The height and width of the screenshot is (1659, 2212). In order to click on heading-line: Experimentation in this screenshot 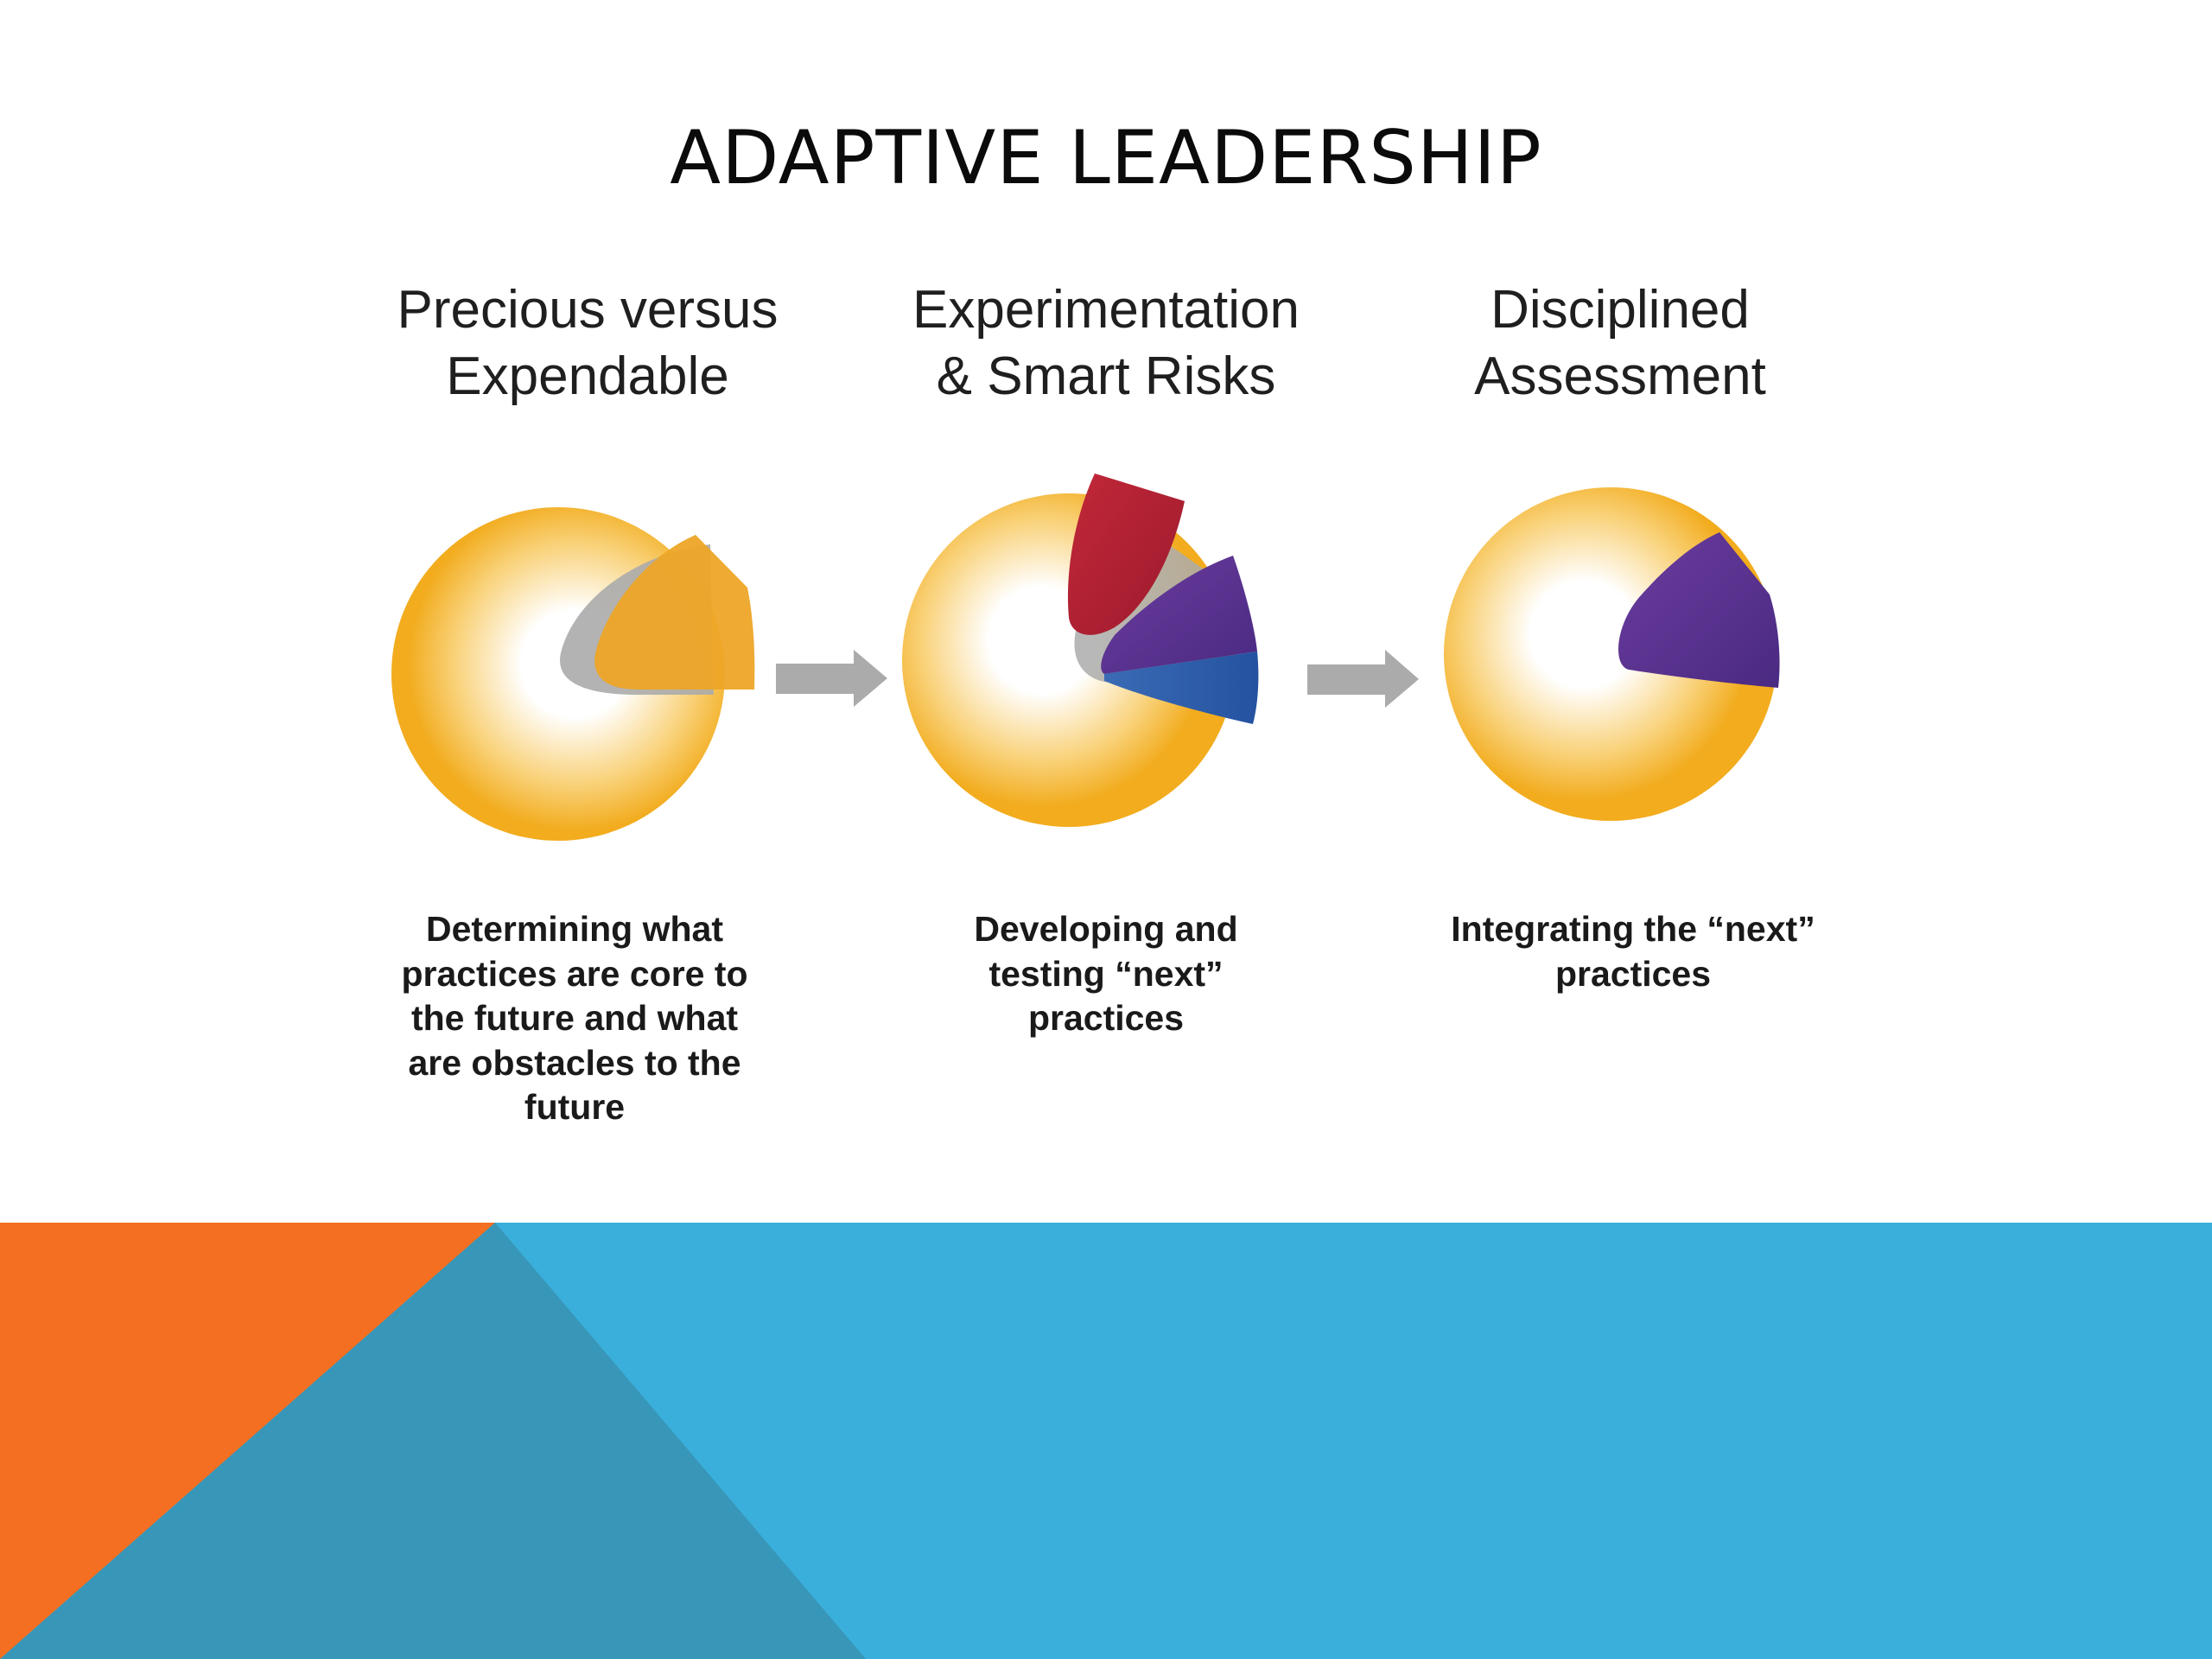, I will do `click(1106, 310)`.